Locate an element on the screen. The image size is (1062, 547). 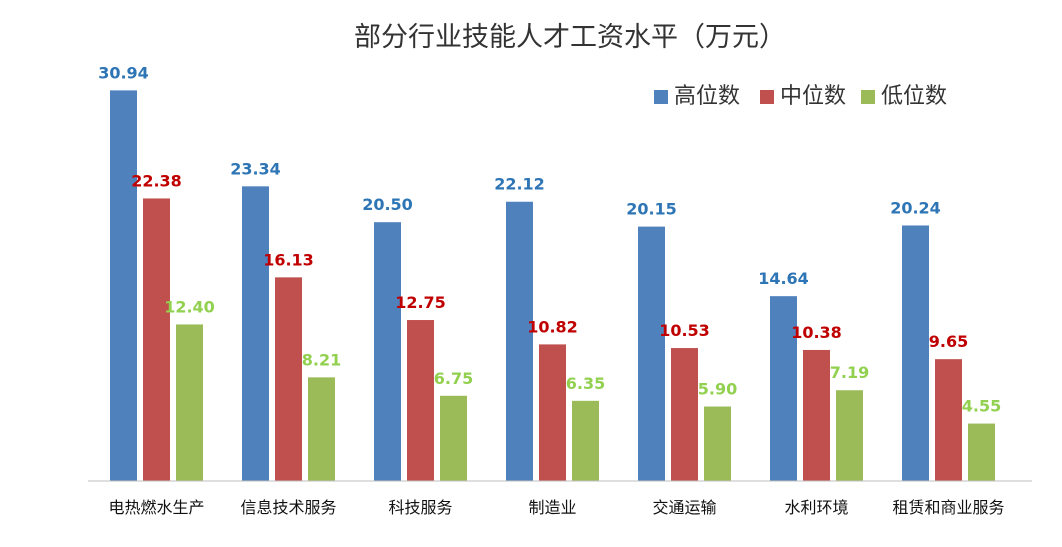
legend-label: 低位数 is located at coordinates (914, 96).